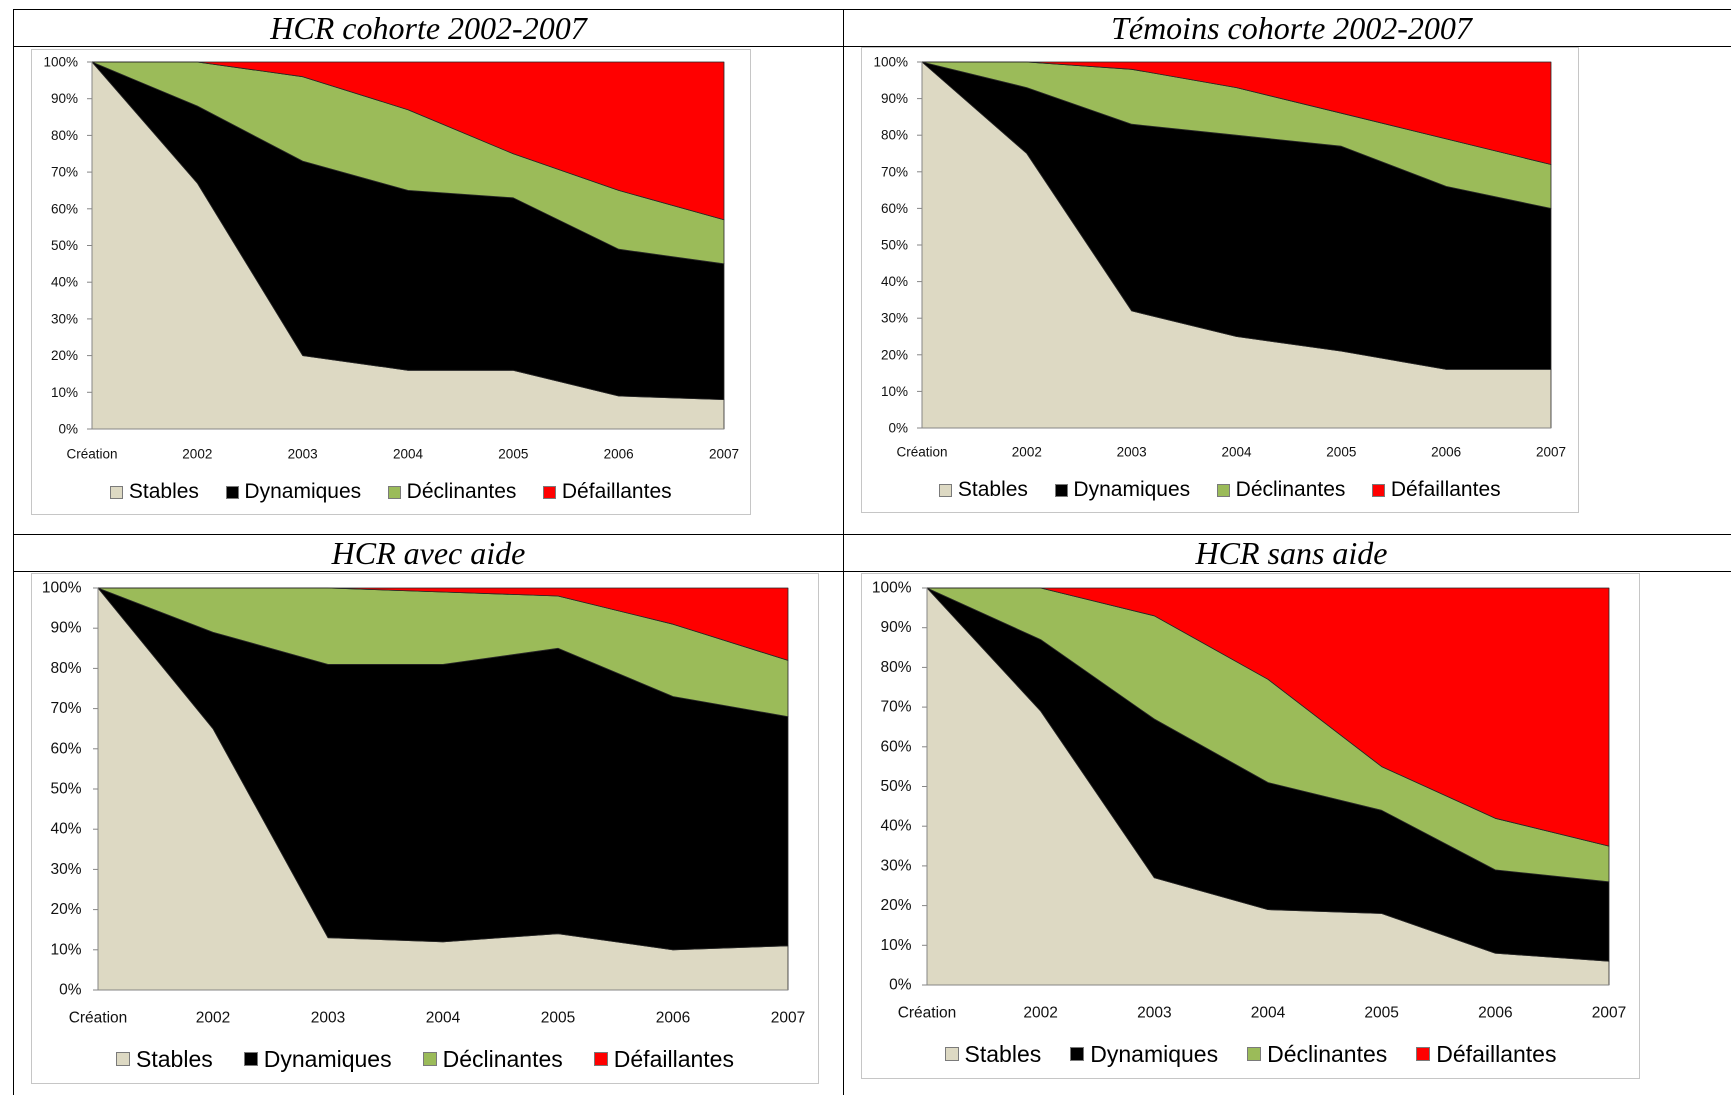 This screenshot has height=1095, width=1731. I want to click on x-tick-label: 2003, so click(1132, 452).